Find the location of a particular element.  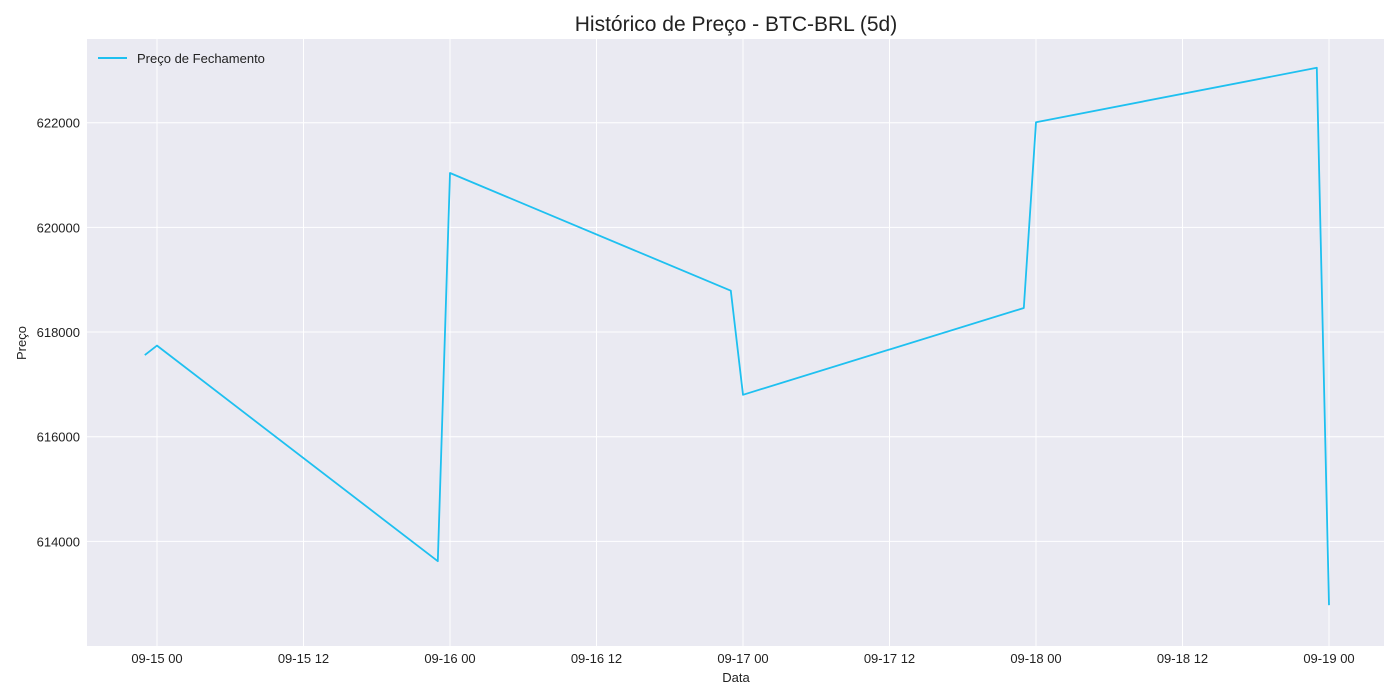

x-tick-label: 09-17 12 is located at coordinates (889, 658).